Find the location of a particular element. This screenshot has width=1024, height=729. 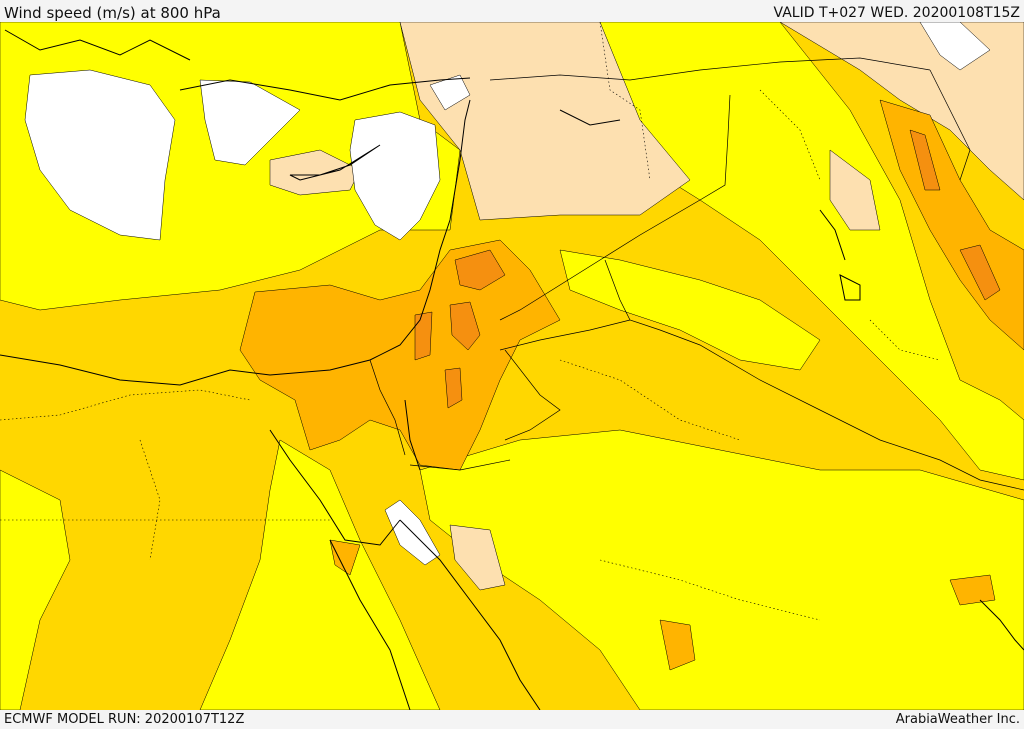

map-title: Wind speed (m/s) at 800 hPa is located at coordinates (112, 13).